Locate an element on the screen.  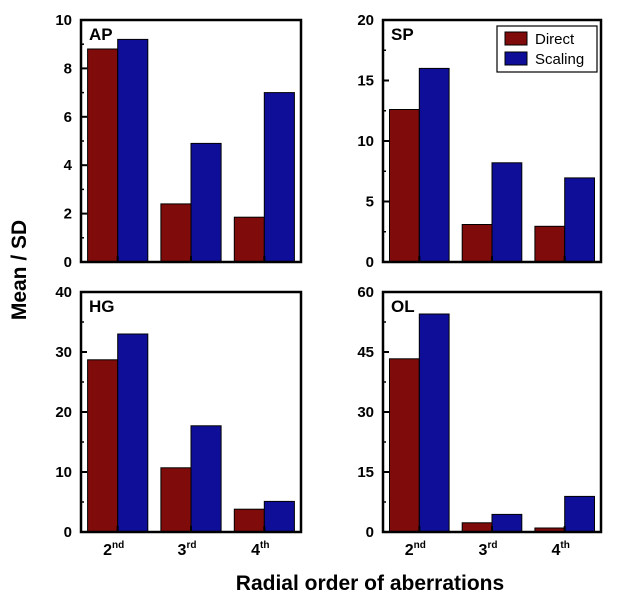
y-tick-label: 6 is located at coordinates (68, 117).